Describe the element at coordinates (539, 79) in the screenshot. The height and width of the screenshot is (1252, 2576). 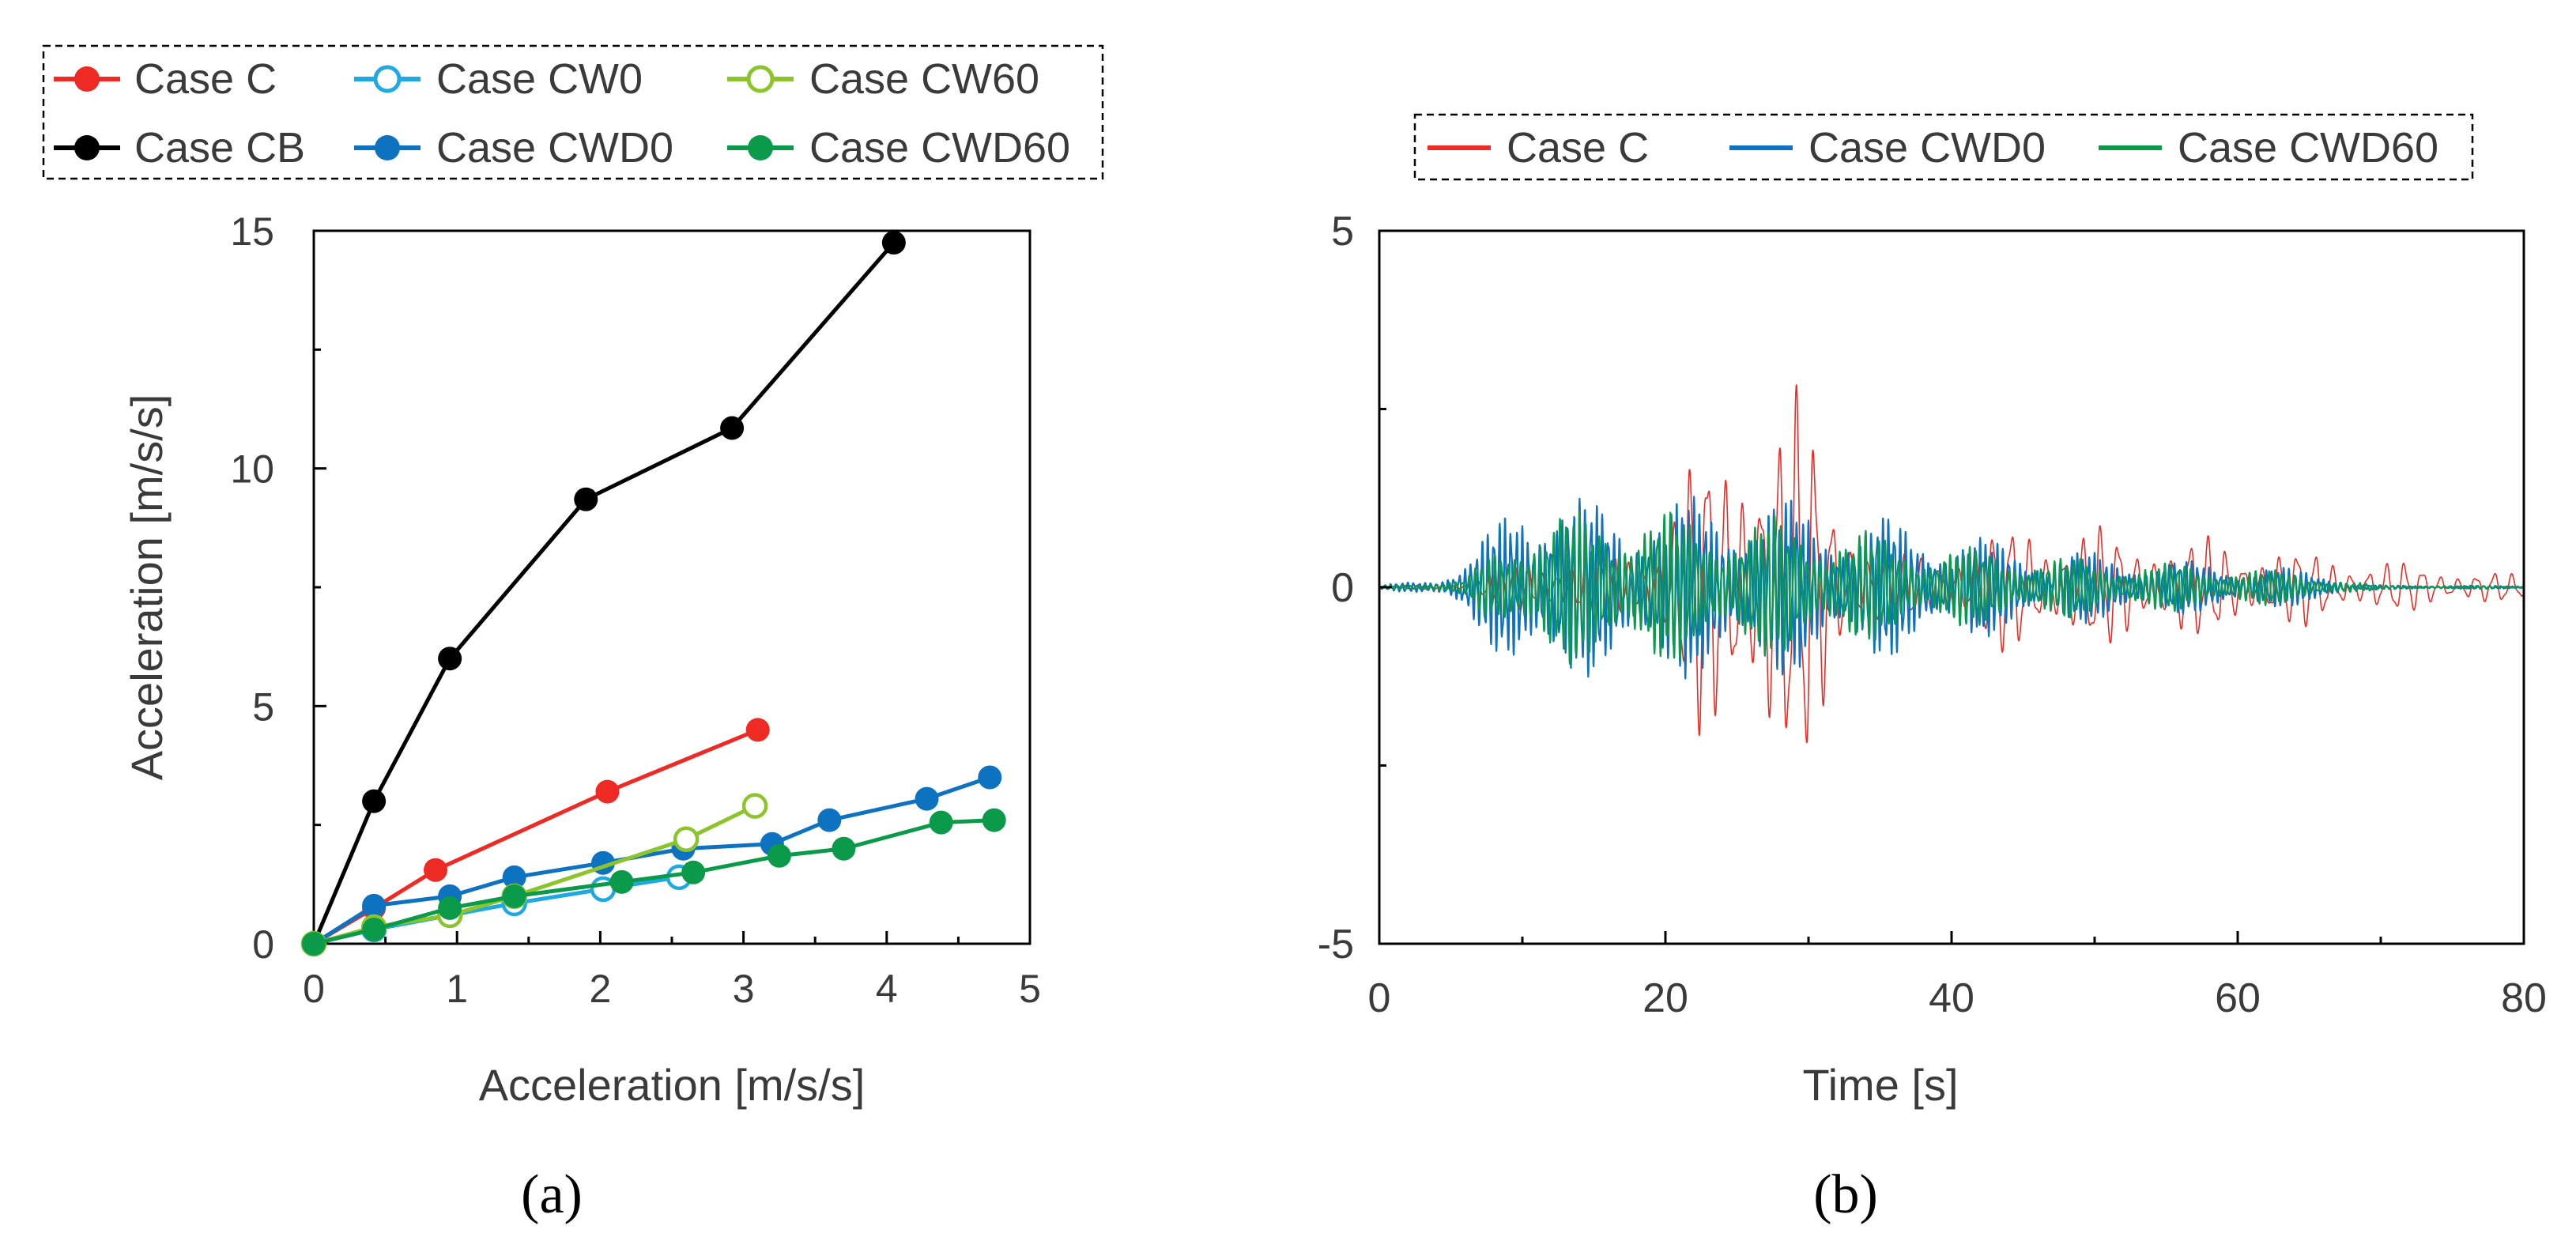
I see `legend-label: Case CW0` at that location.